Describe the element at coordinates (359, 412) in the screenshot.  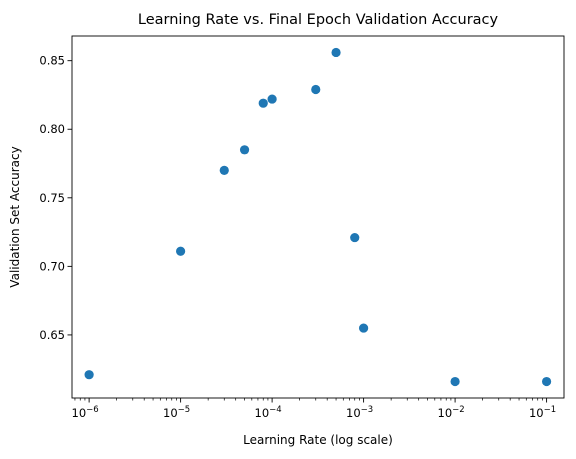
I see `x-tick-label: 10⁻³` at that location.